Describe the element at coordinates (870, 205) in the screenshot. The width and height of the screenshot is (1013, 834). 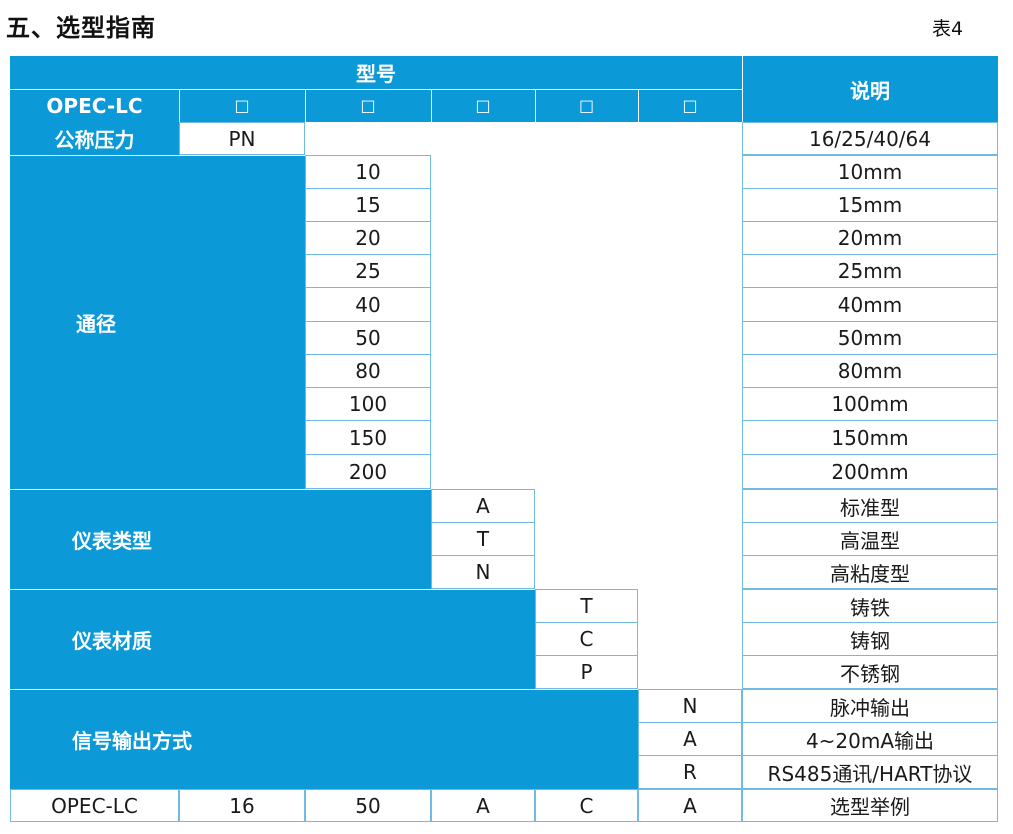
I see `diameter-desc-15: 15mm` at that location.